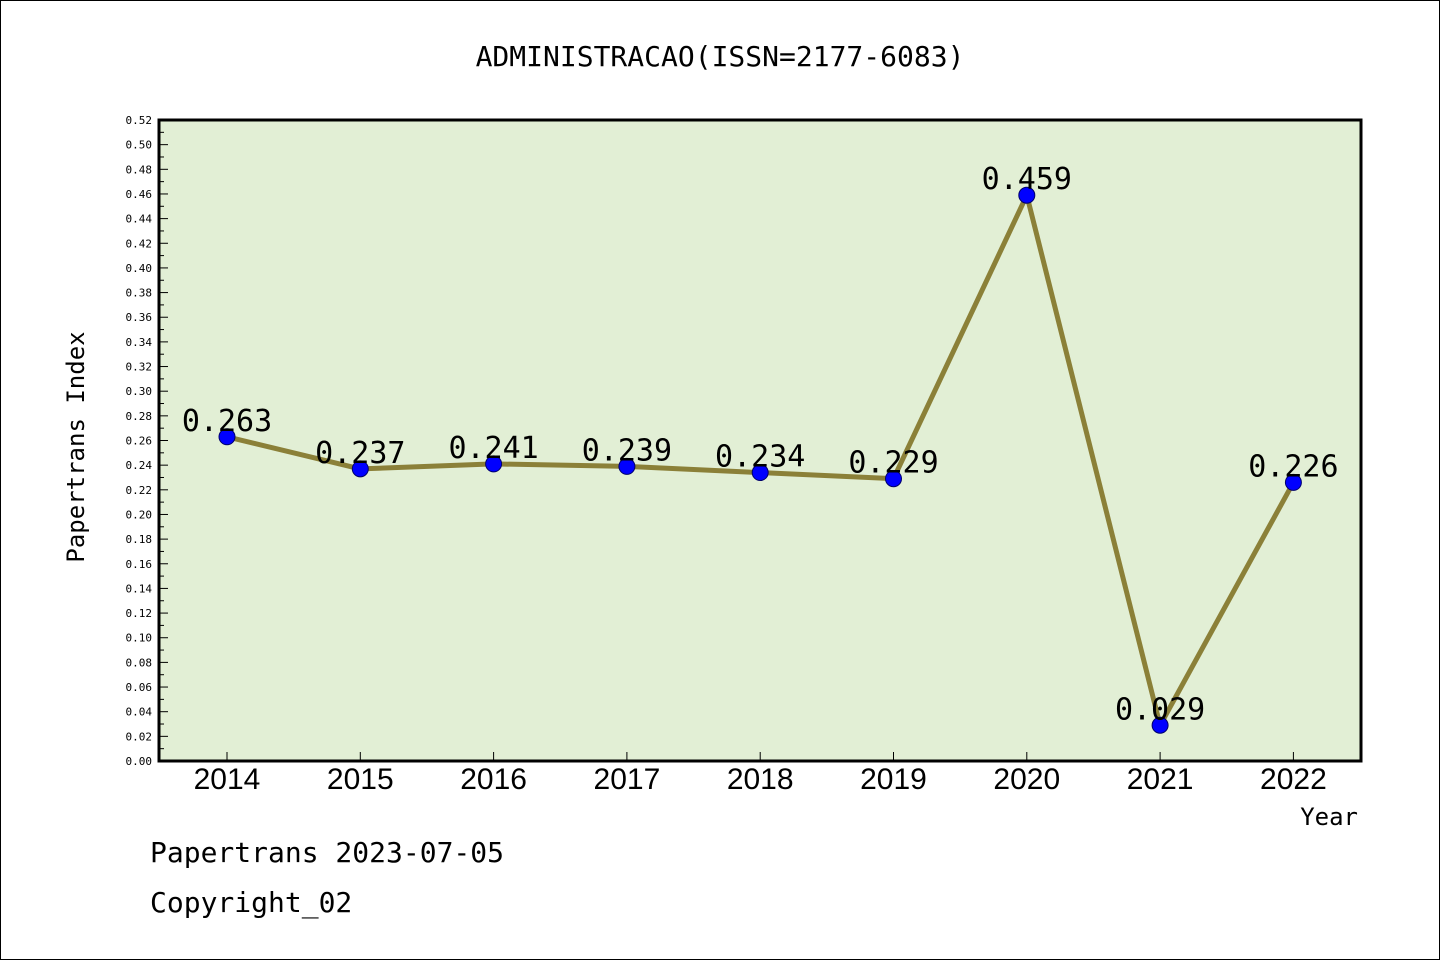 This screenshot has height=960, width=1440. What do you see at coordinates (76, 446) in the screenshot?
I see `y-axis-label: Papertrans Index` at bounding box center [76, 446].